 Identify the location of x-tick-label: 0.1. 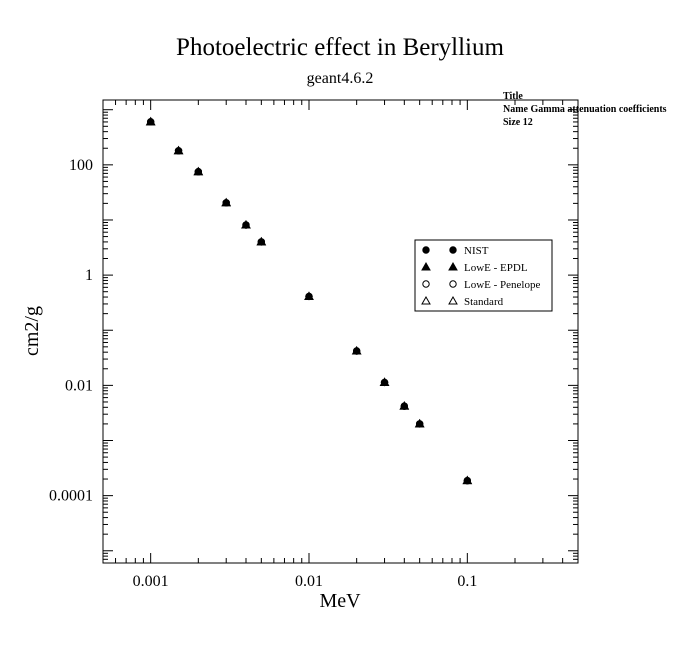
(467, 581).